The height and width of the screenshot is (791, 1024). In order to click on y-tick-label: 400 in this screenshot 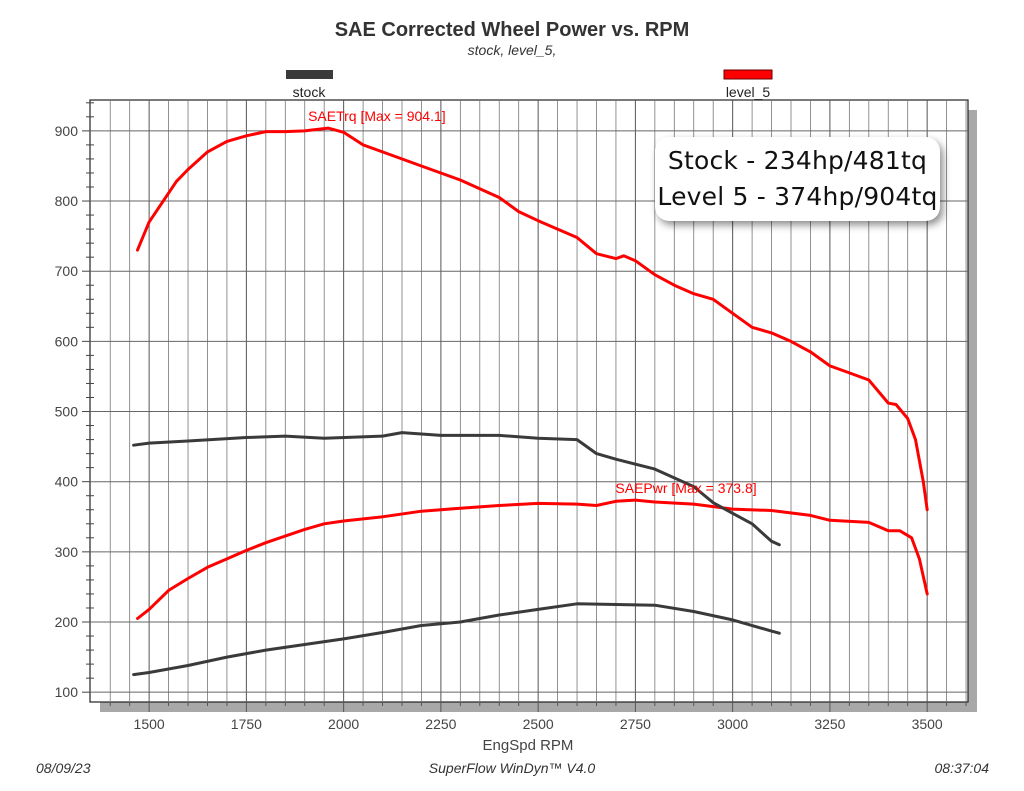, I will do `click(67, 482)`.